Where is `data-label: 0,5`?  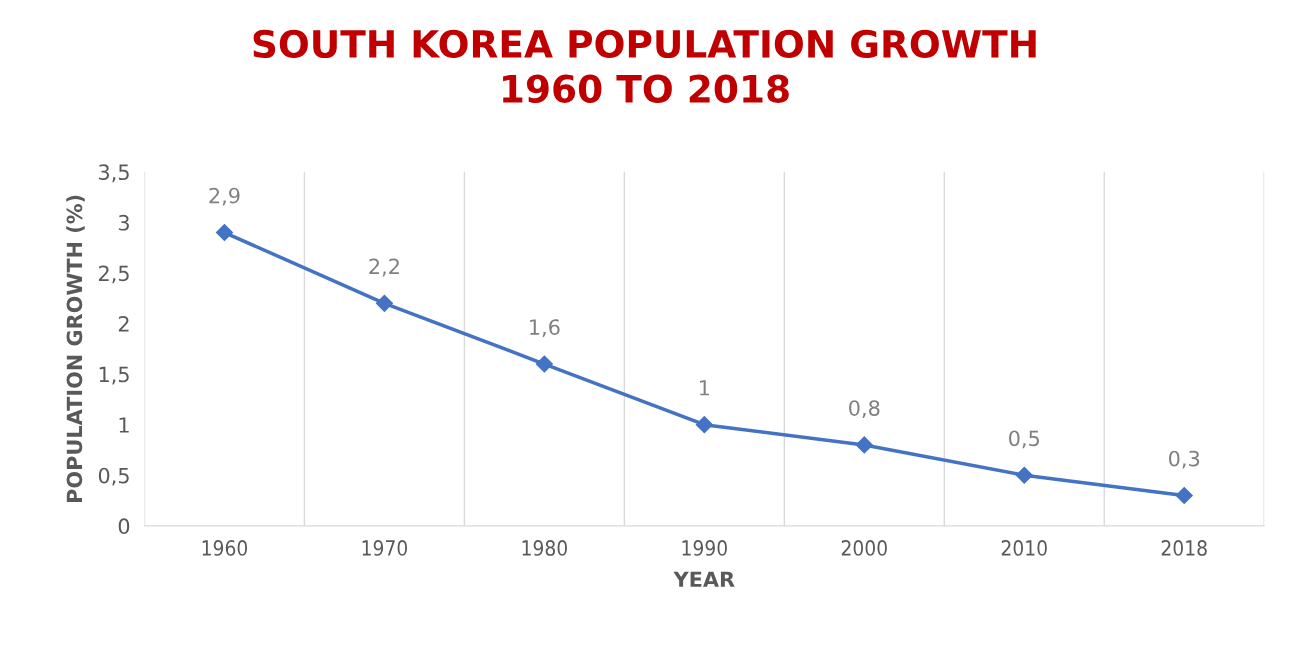 data-label: 0,5 is located at coordinates (1024, 439).